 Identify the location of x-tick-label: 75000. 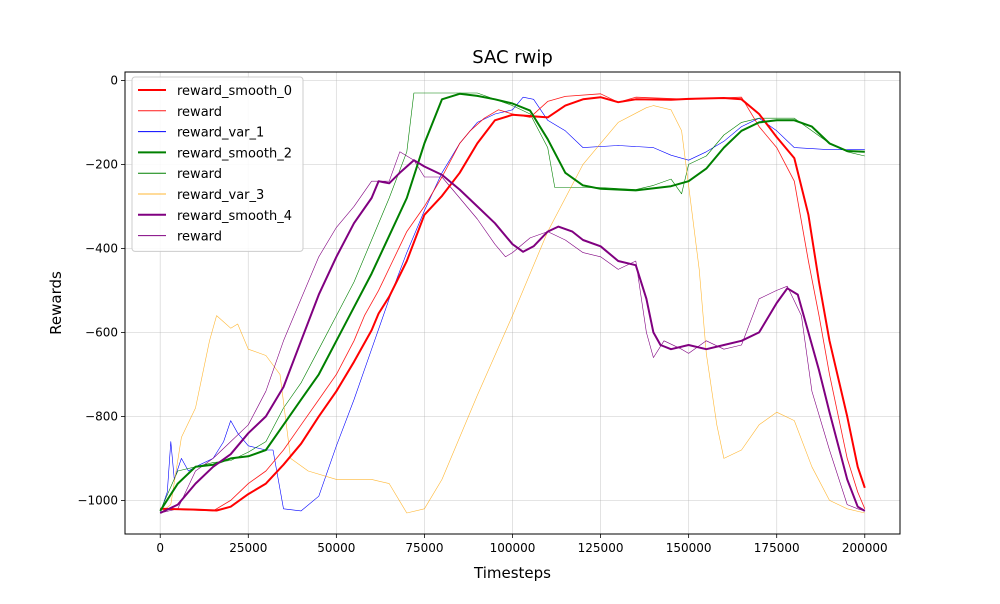
(424, 548).